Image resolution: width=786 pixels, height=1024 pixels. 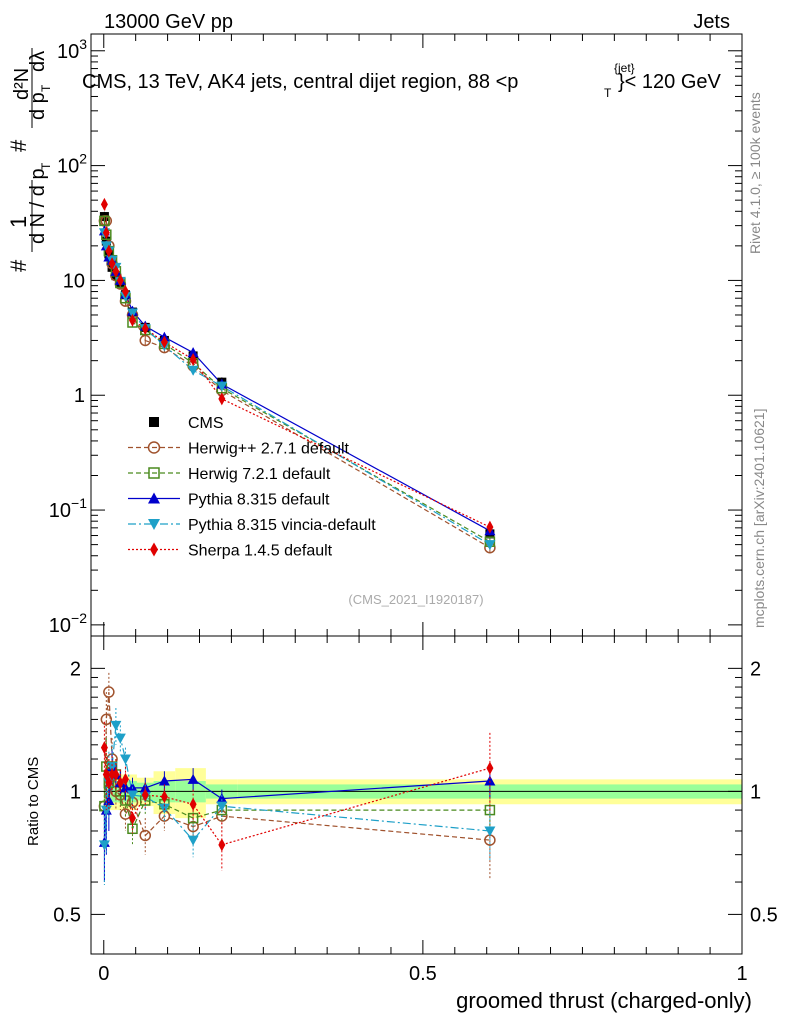 What do you see at coordinates (764, 915) in the screenshot?
I see `ratio-y-tick-label-right: 0.5` at bounding box center [764, 915].